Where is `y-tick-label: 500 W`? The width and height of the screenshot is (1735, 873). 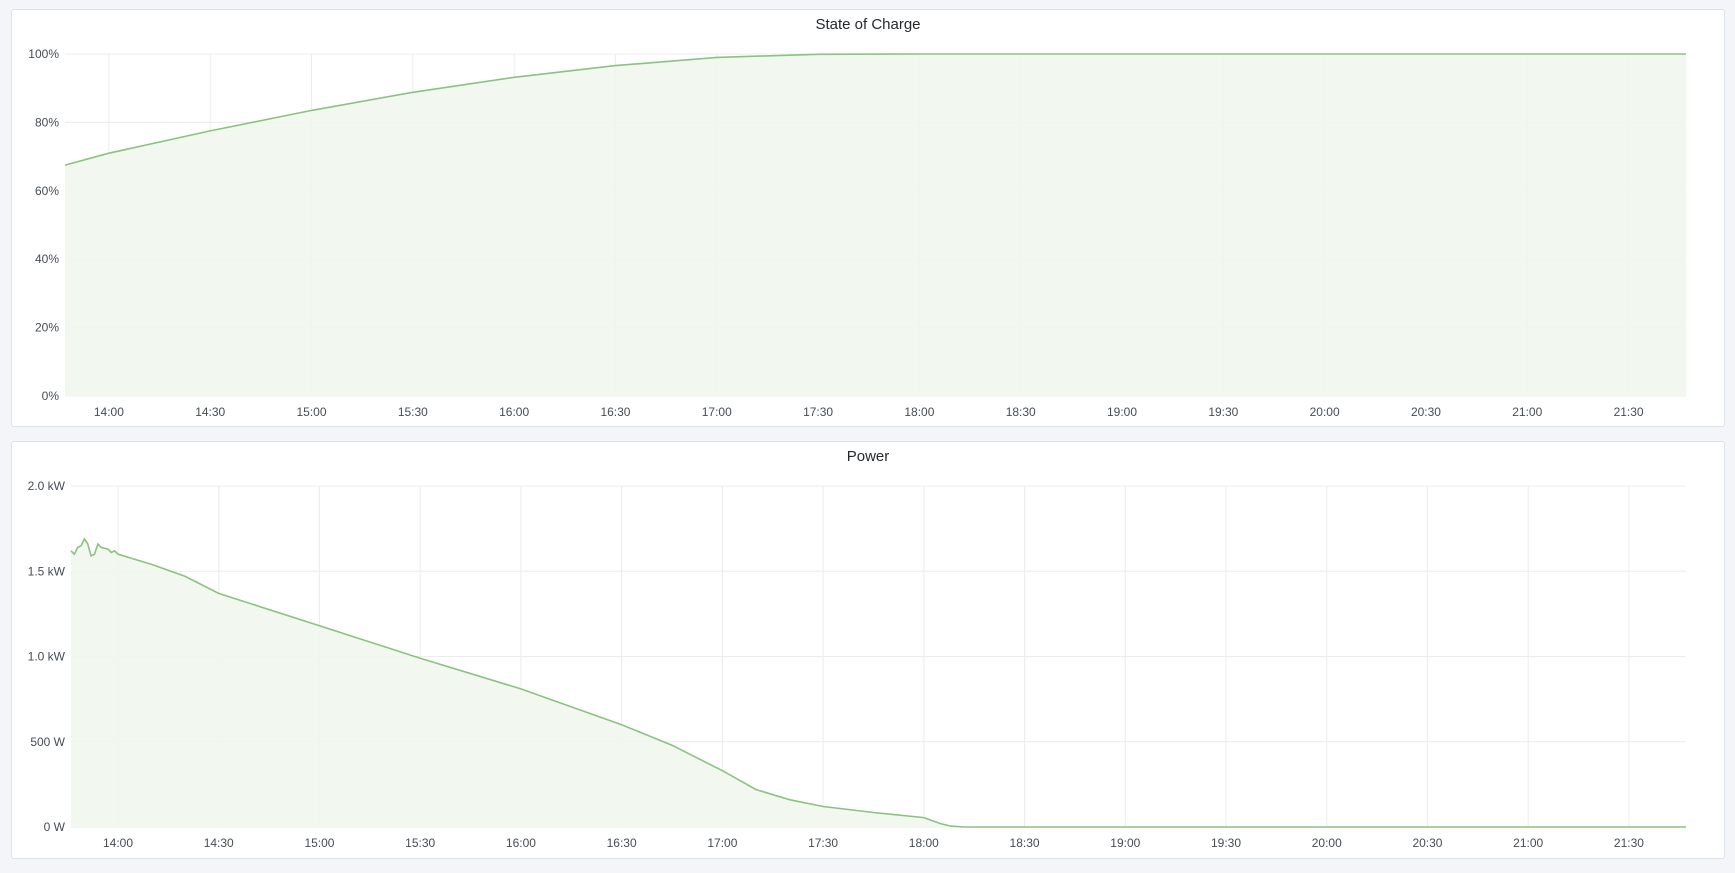
y-tick-label: 500 W is located at coordinates (47, 742).